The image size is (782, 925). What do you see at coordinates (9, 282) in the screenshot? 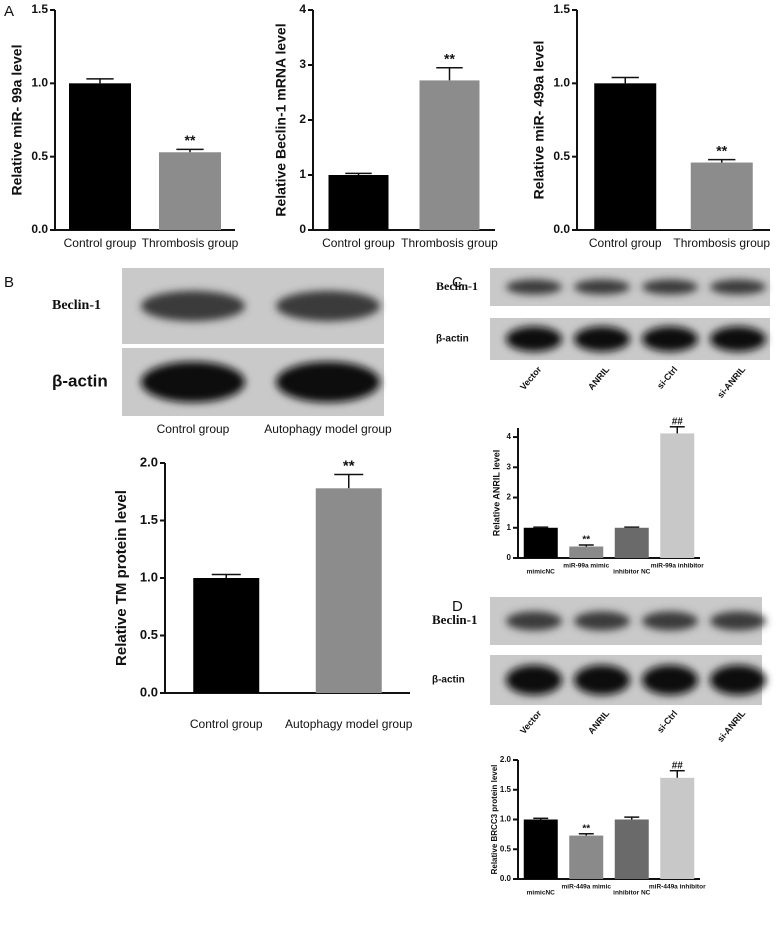
I see `panel-letter: B` at bounding box center [9, 282].